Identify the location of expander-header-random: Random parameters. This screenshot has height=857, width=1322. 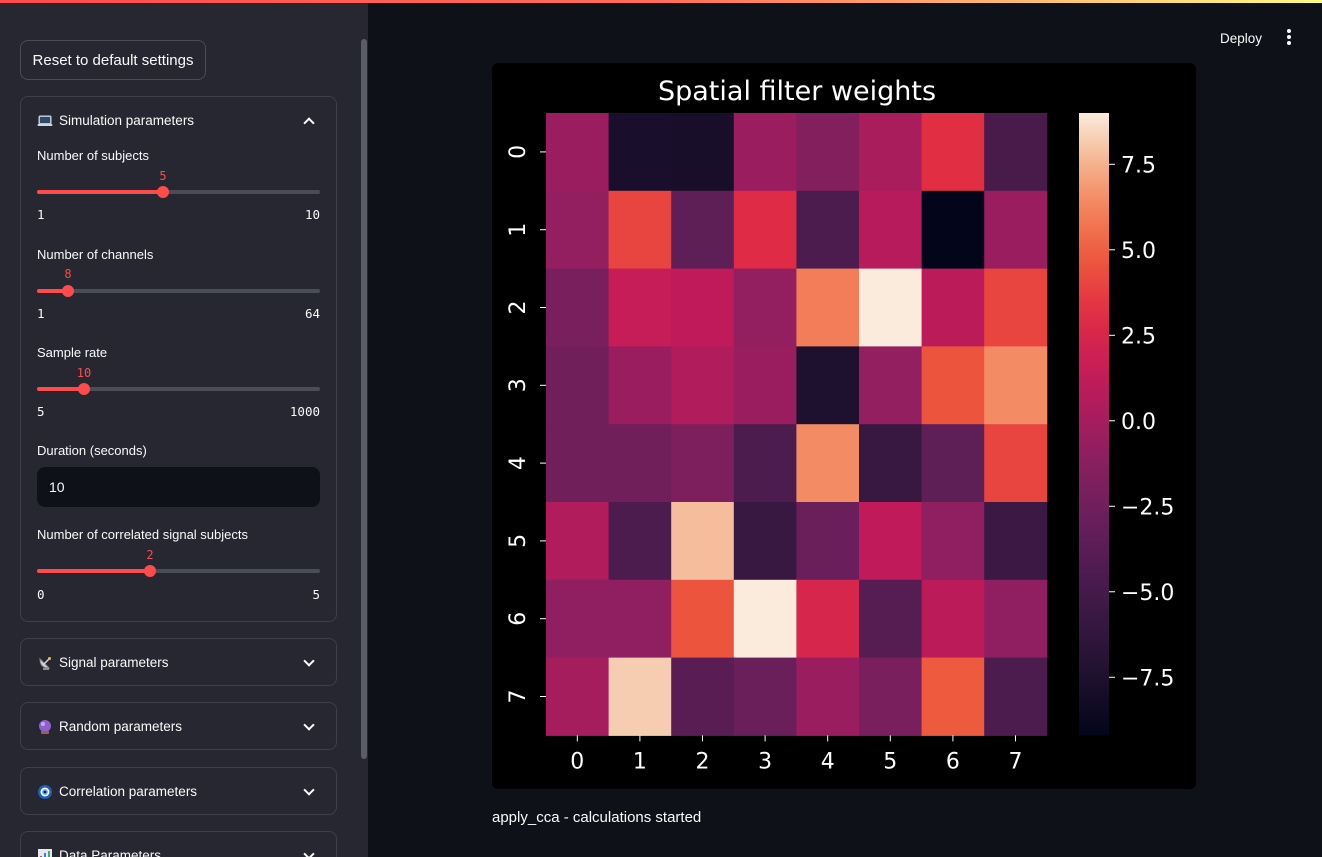
(178, 726).